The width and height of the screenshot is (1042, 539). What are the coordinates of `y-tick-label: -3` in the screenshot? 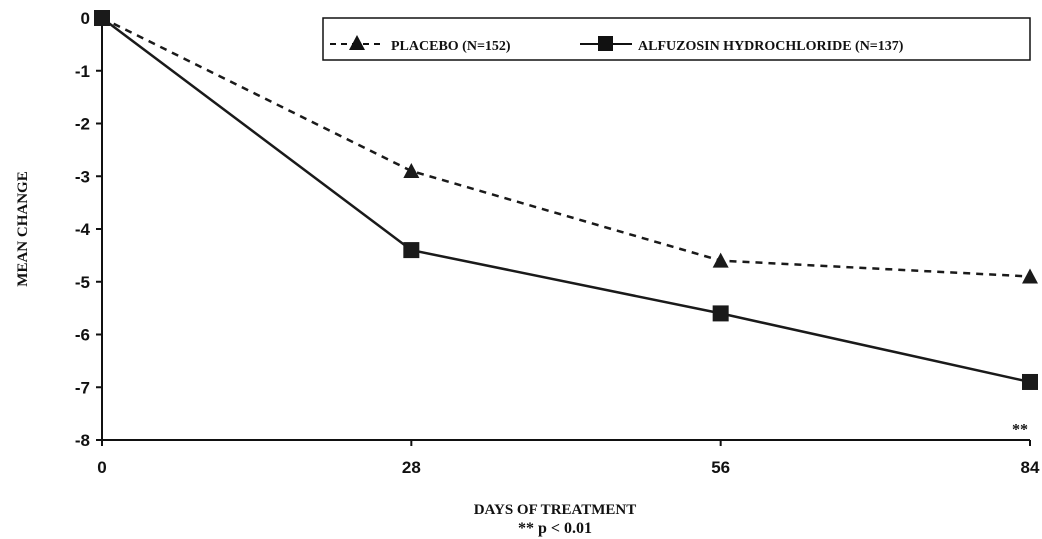 It's located at (82, 176).